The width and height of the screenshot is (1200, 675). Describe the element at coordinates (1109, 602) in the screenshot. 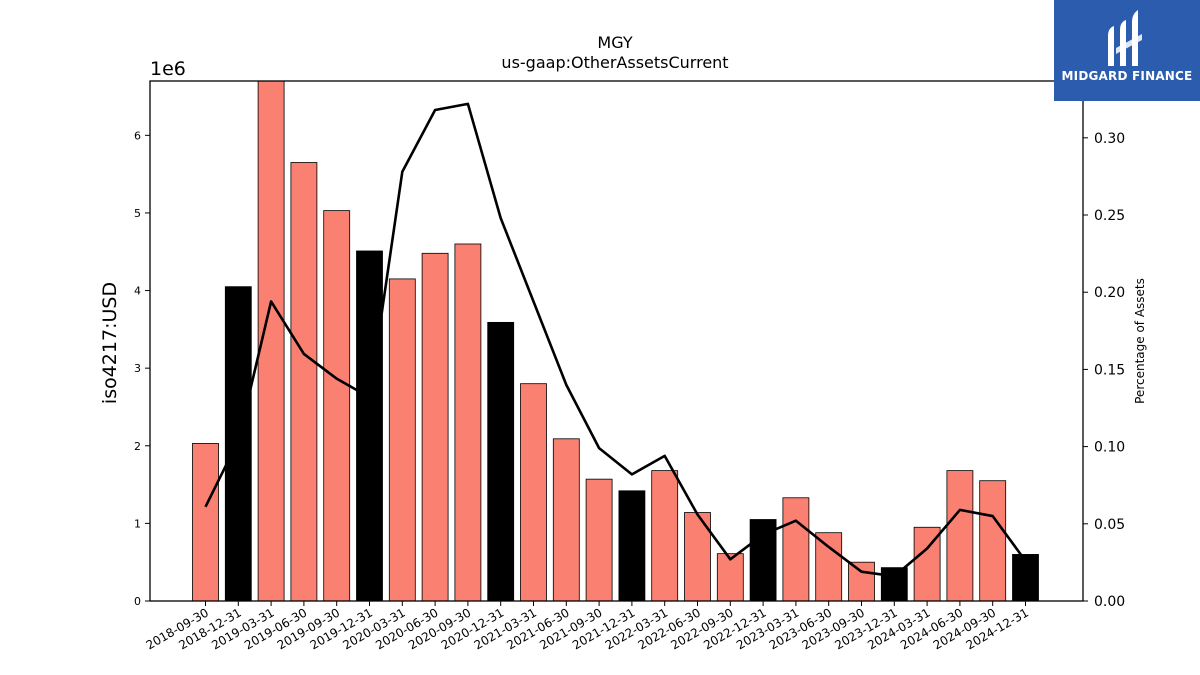

I see `y2-tick-label: 0.00` at that location.